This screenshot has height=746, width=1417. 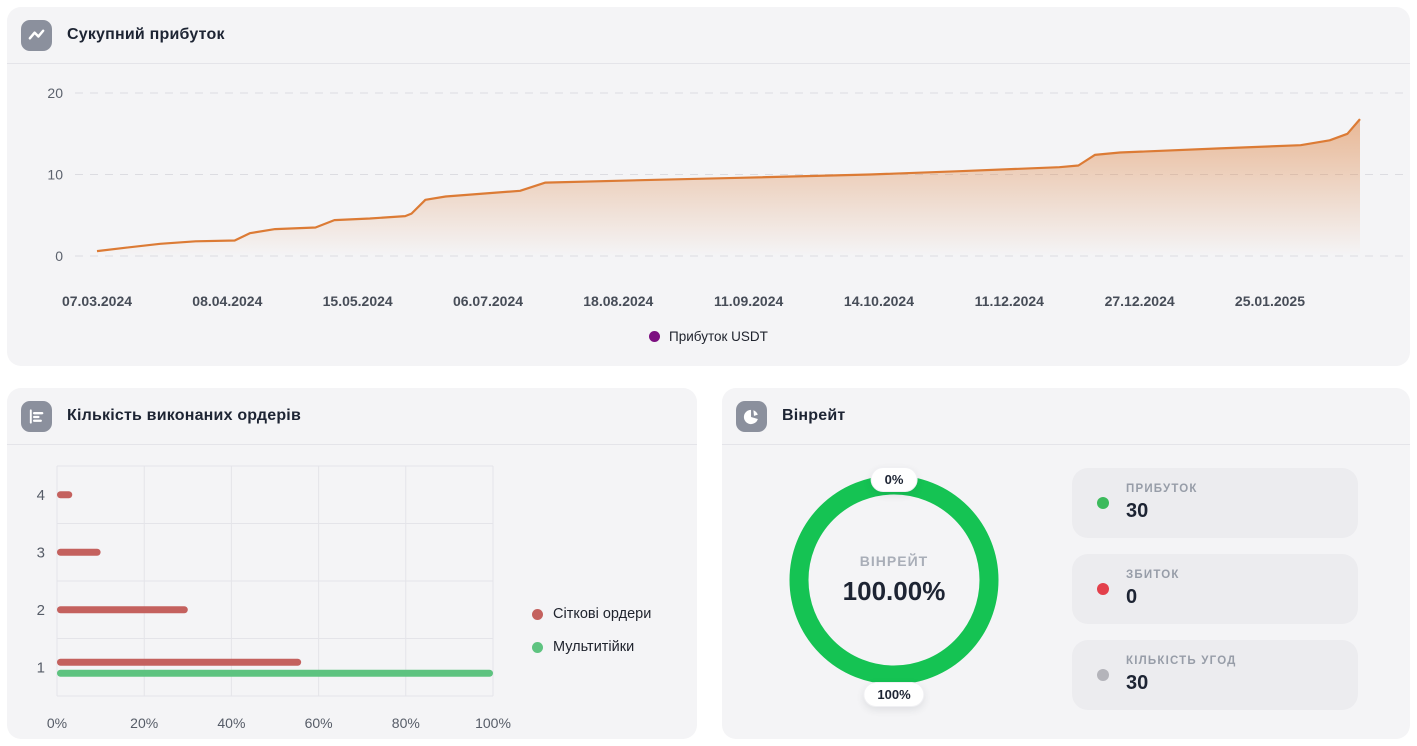 I want to click on x-axis-tick: 18.08.2024, so click(x=618, y=301).